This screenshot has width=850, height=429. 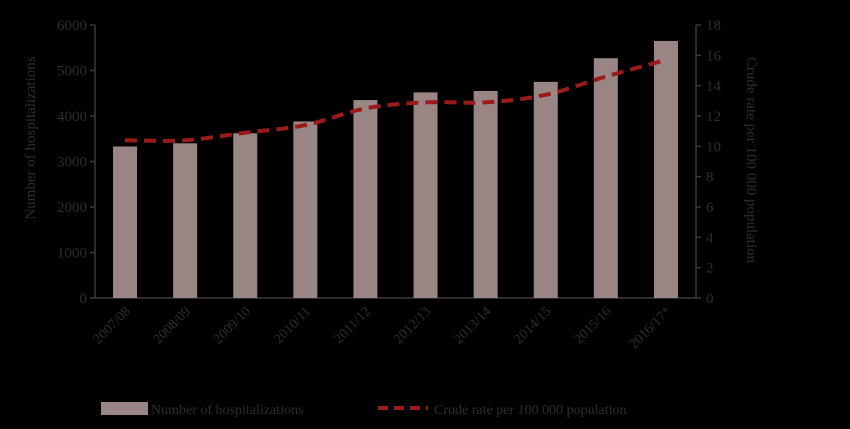 What do you see at coordinates (713, 117) in the screenshot?
I see `right-tick-label: 12` at bounding box center [713, 117].